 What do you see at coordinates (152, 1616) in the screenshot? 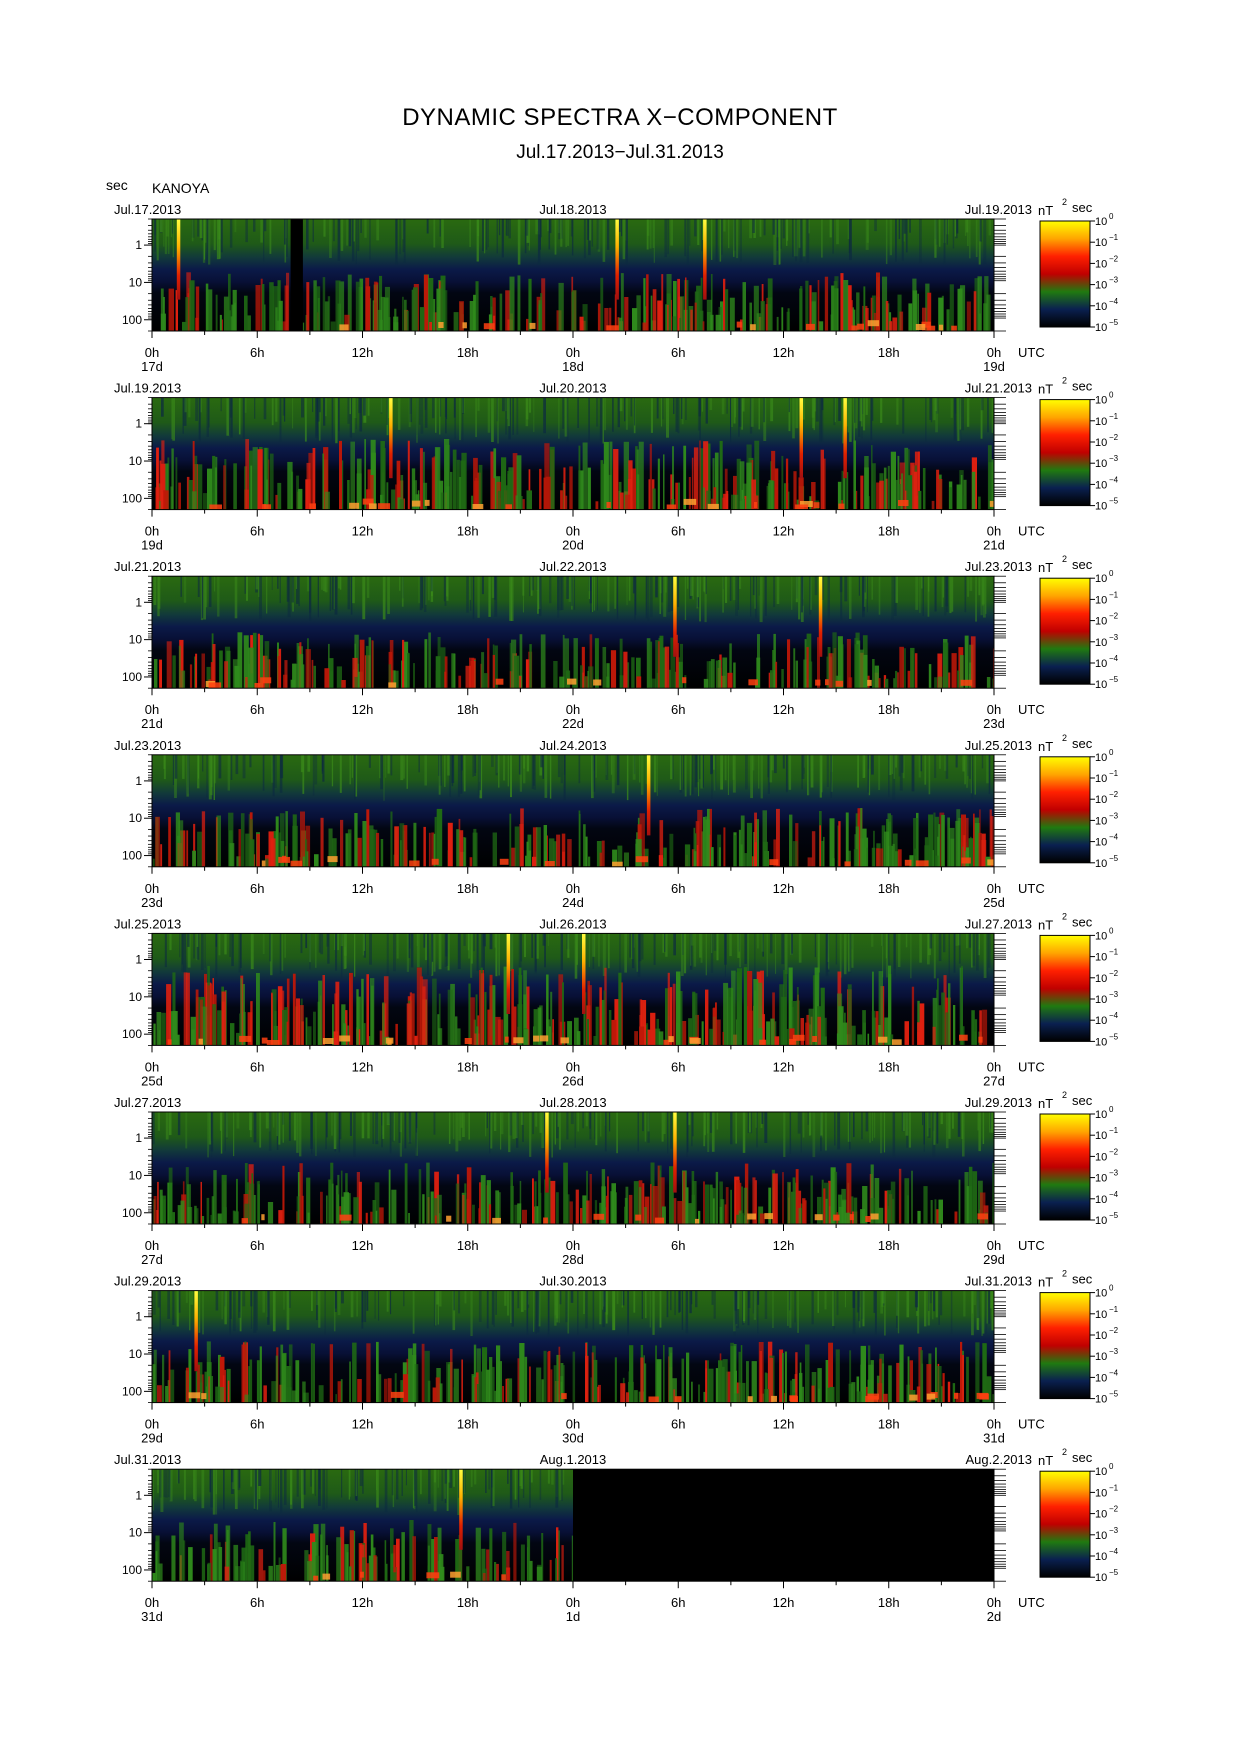
I see `day-label: 31d` at bounding box center [152, 1616].